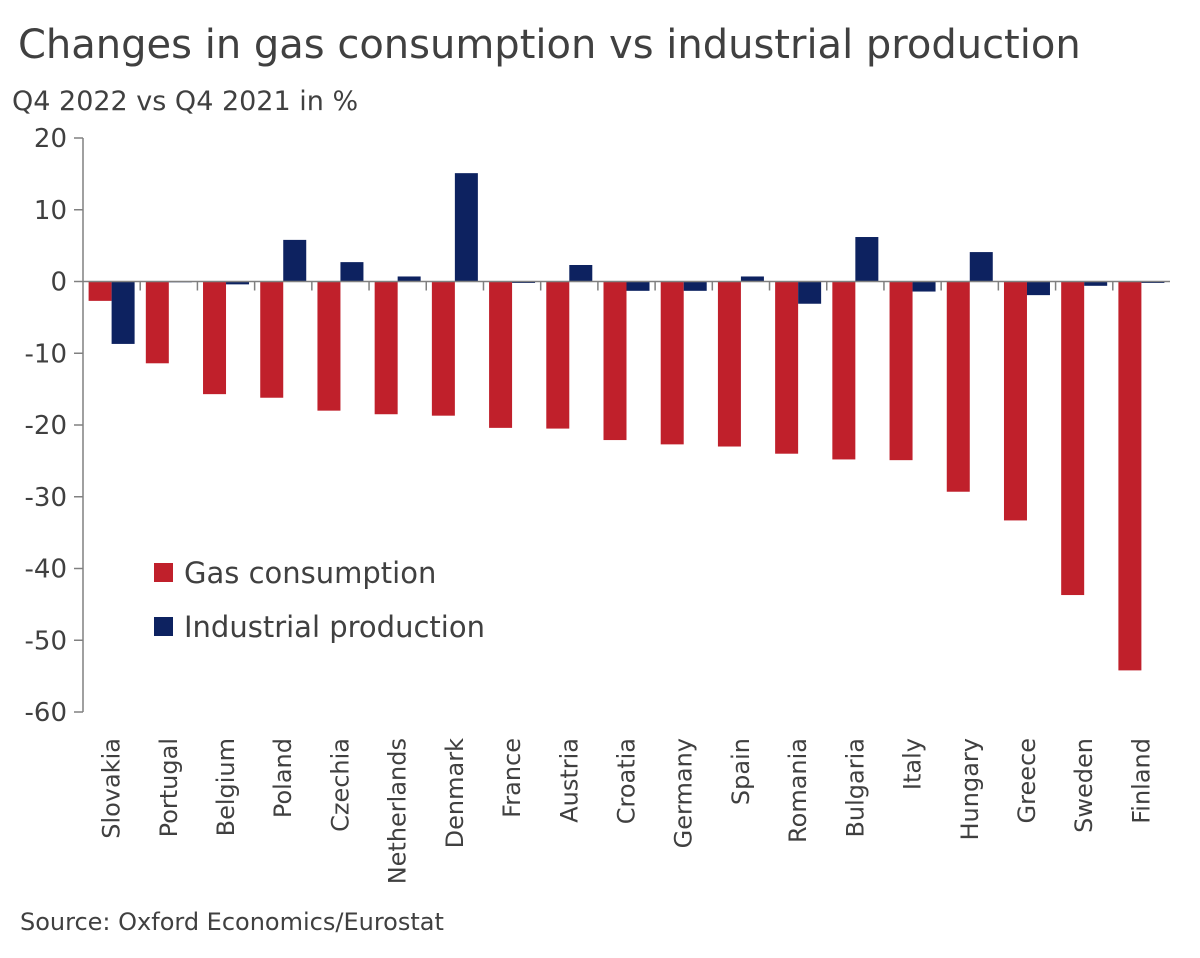 This screenshot has height=958, width=1200. I want to click on y-tick-label: 0, so click(58, 283).